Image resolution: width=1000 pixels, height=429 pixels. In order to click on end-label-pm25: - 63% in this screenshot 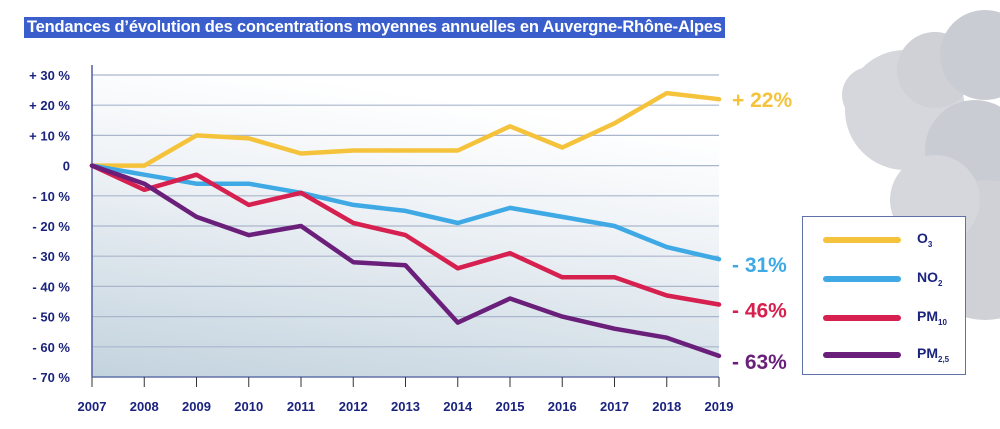, I will do `click(759, 362)`.